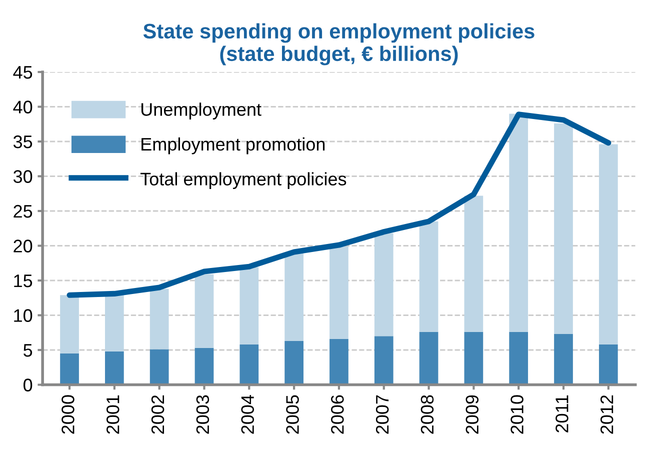  Describe the element at coordinates (517, 414) in the screenshot. I see `x-tick-label: 2010` at that location.